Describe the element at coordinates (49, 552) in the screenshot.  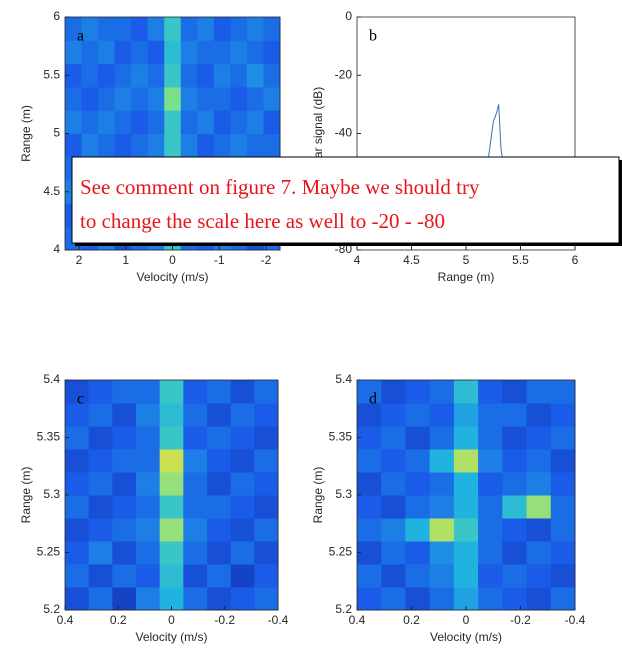
I see `y-tick-label: 5.25` at that location.